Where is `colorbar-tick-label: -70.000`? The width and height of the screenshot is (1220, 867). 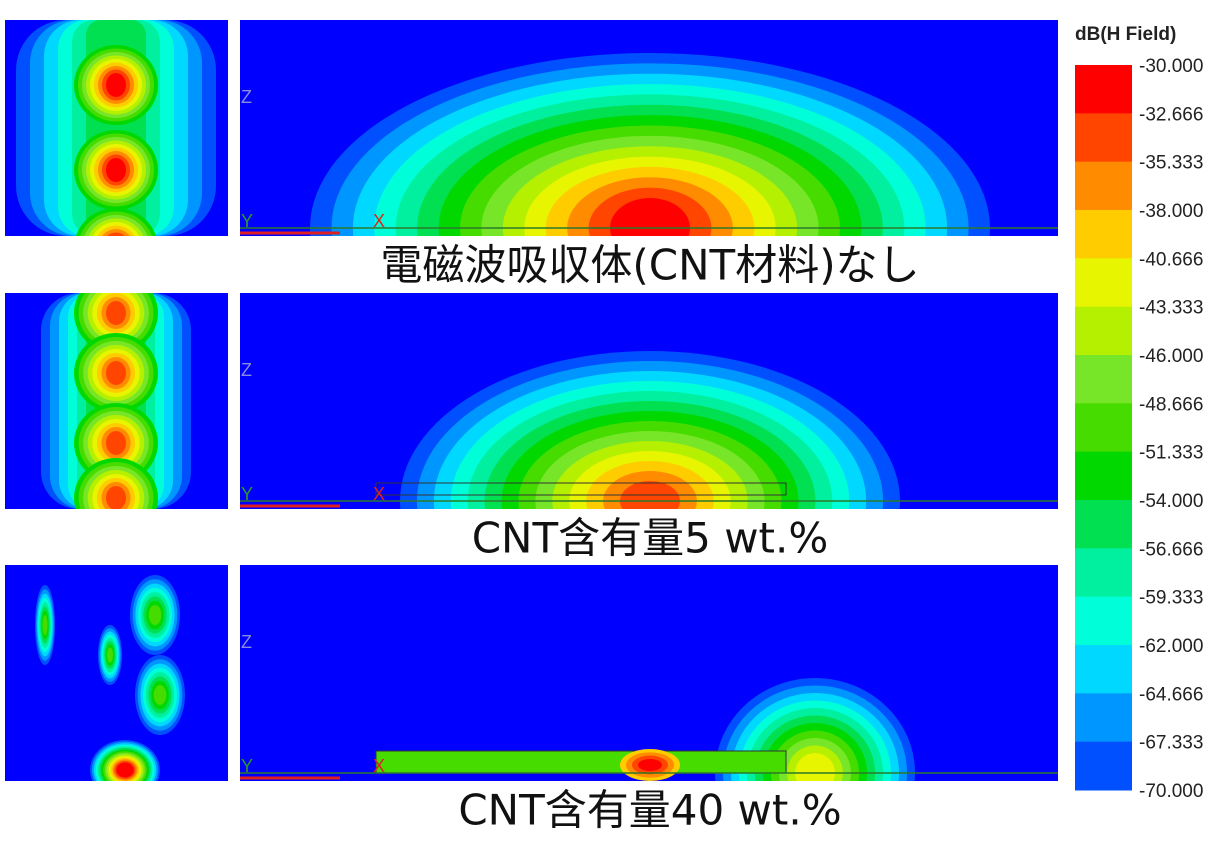 colorbar-tick-label: -70.000 is located at coordinates (1171, 791).